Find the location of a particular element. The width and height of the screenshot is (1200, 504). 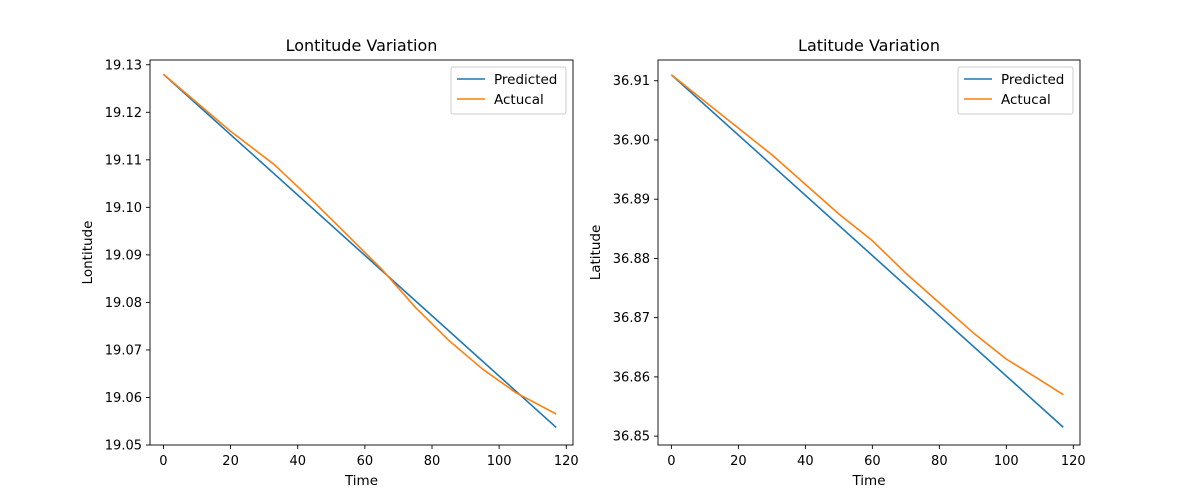

y-tick-label: 19.10 is located at coordinates (123, 208).